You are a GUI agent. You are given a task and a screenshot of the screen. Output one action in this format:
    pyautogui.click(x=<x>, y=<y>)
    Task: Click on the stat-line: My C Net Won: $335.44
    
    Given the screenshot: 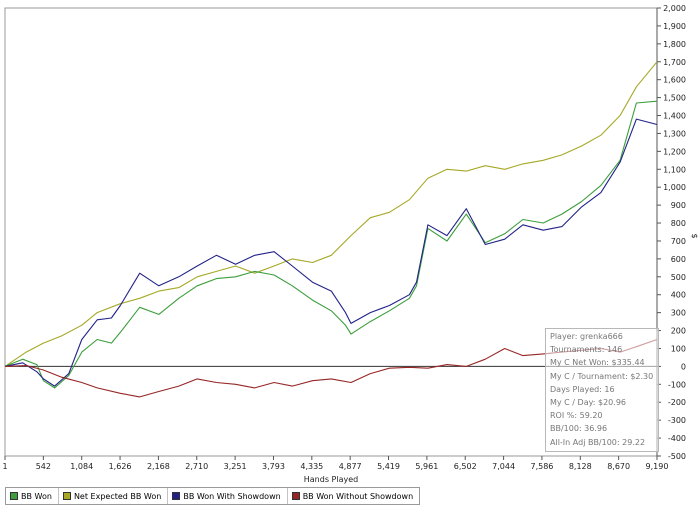 What is the action you would take?
    pyautogui.click(x=597, y=363)
    